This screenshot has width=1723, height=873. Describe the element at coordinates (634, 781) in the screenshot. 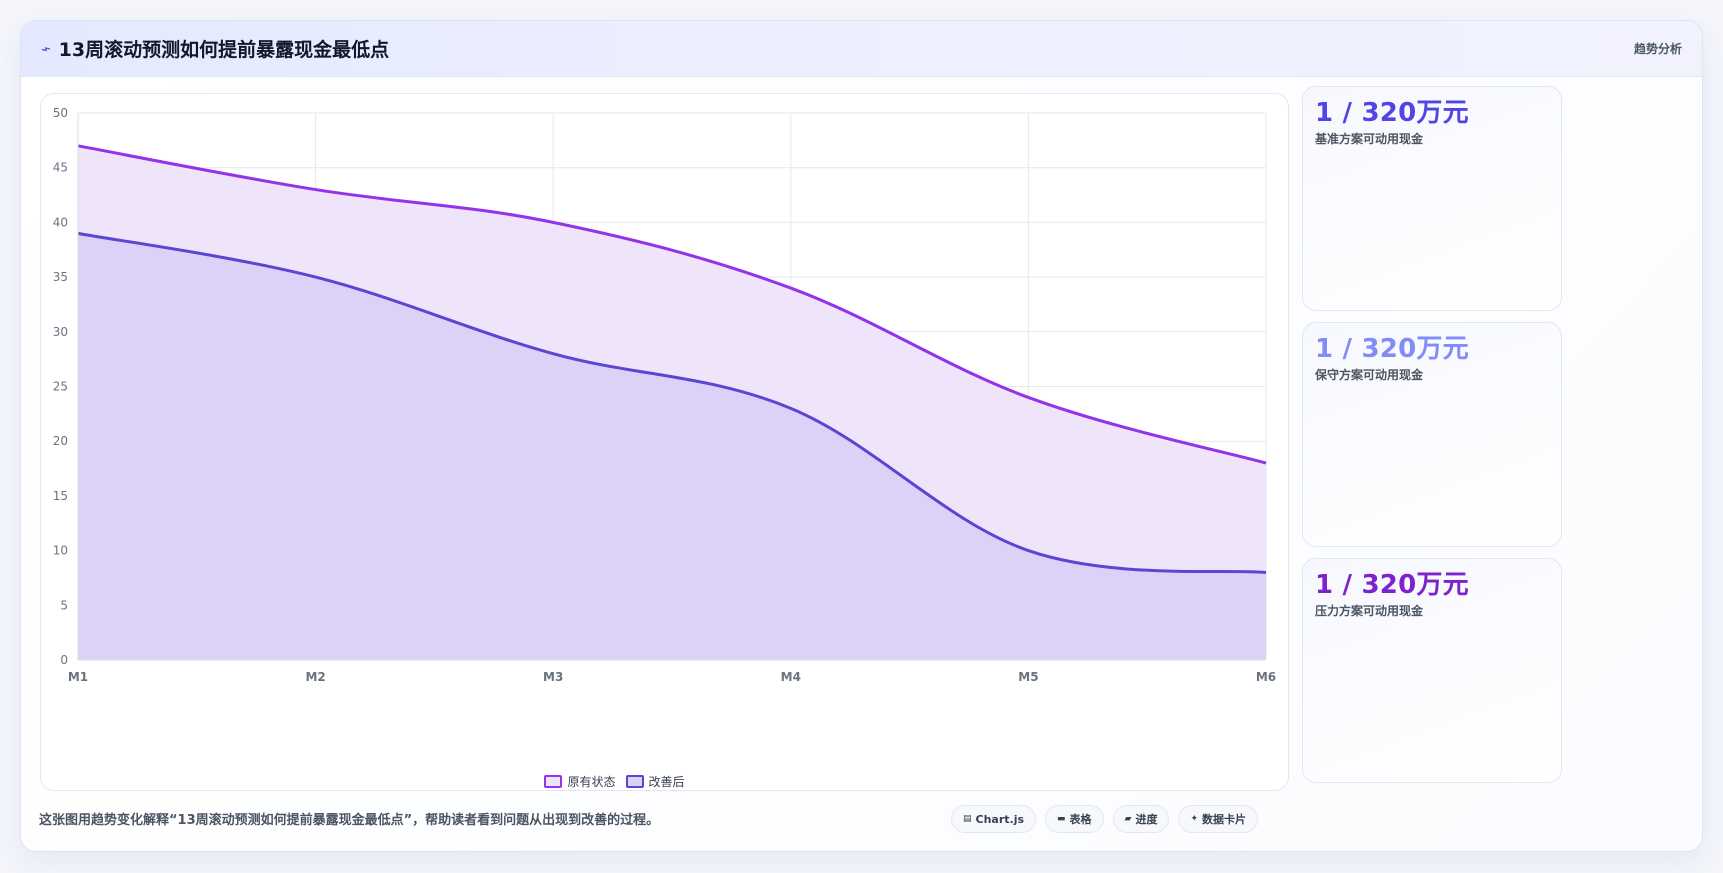

I see `legend-swatch-improved` at that location.